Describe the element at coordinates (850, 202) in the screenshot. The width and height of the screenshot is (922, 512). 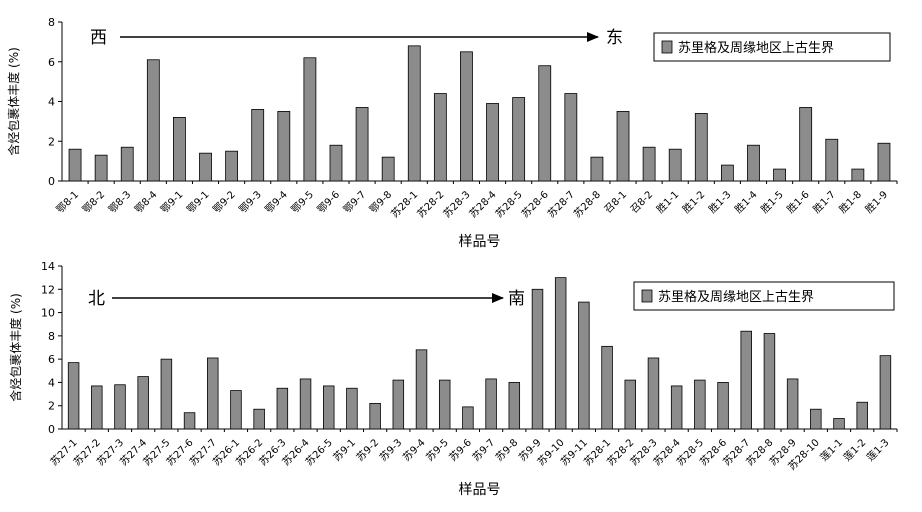
I see `x-tick-label: 胜1-8` at that location.